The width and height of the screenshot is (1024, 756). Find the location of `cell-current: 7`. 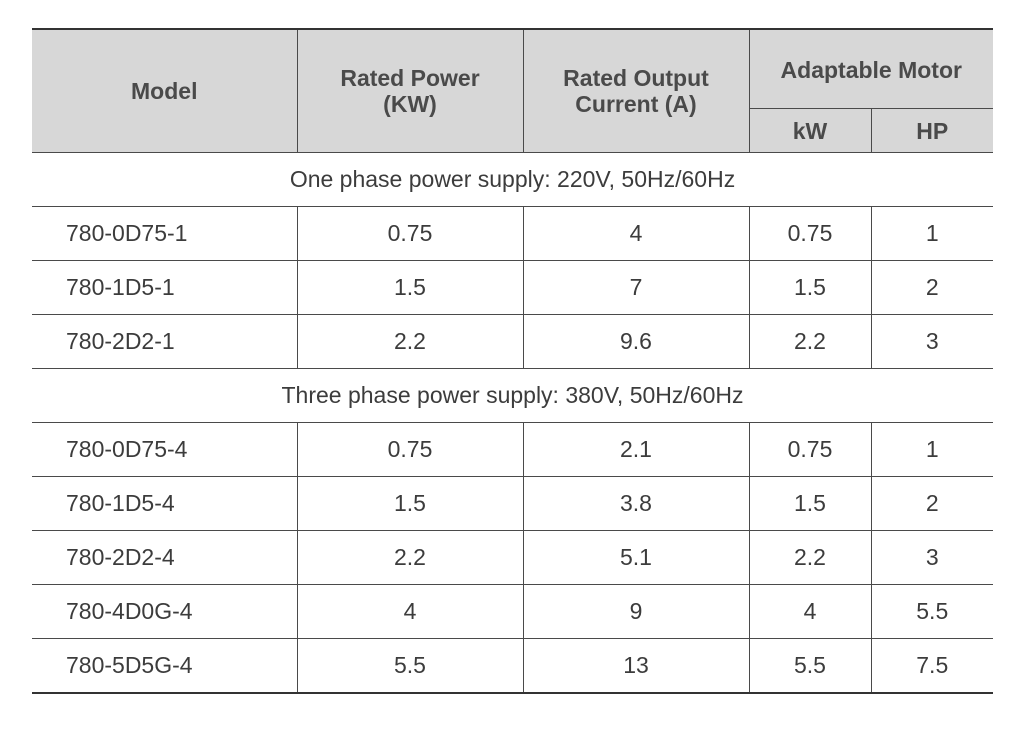

cell-current: 7 is located at coordinates (636, 287).